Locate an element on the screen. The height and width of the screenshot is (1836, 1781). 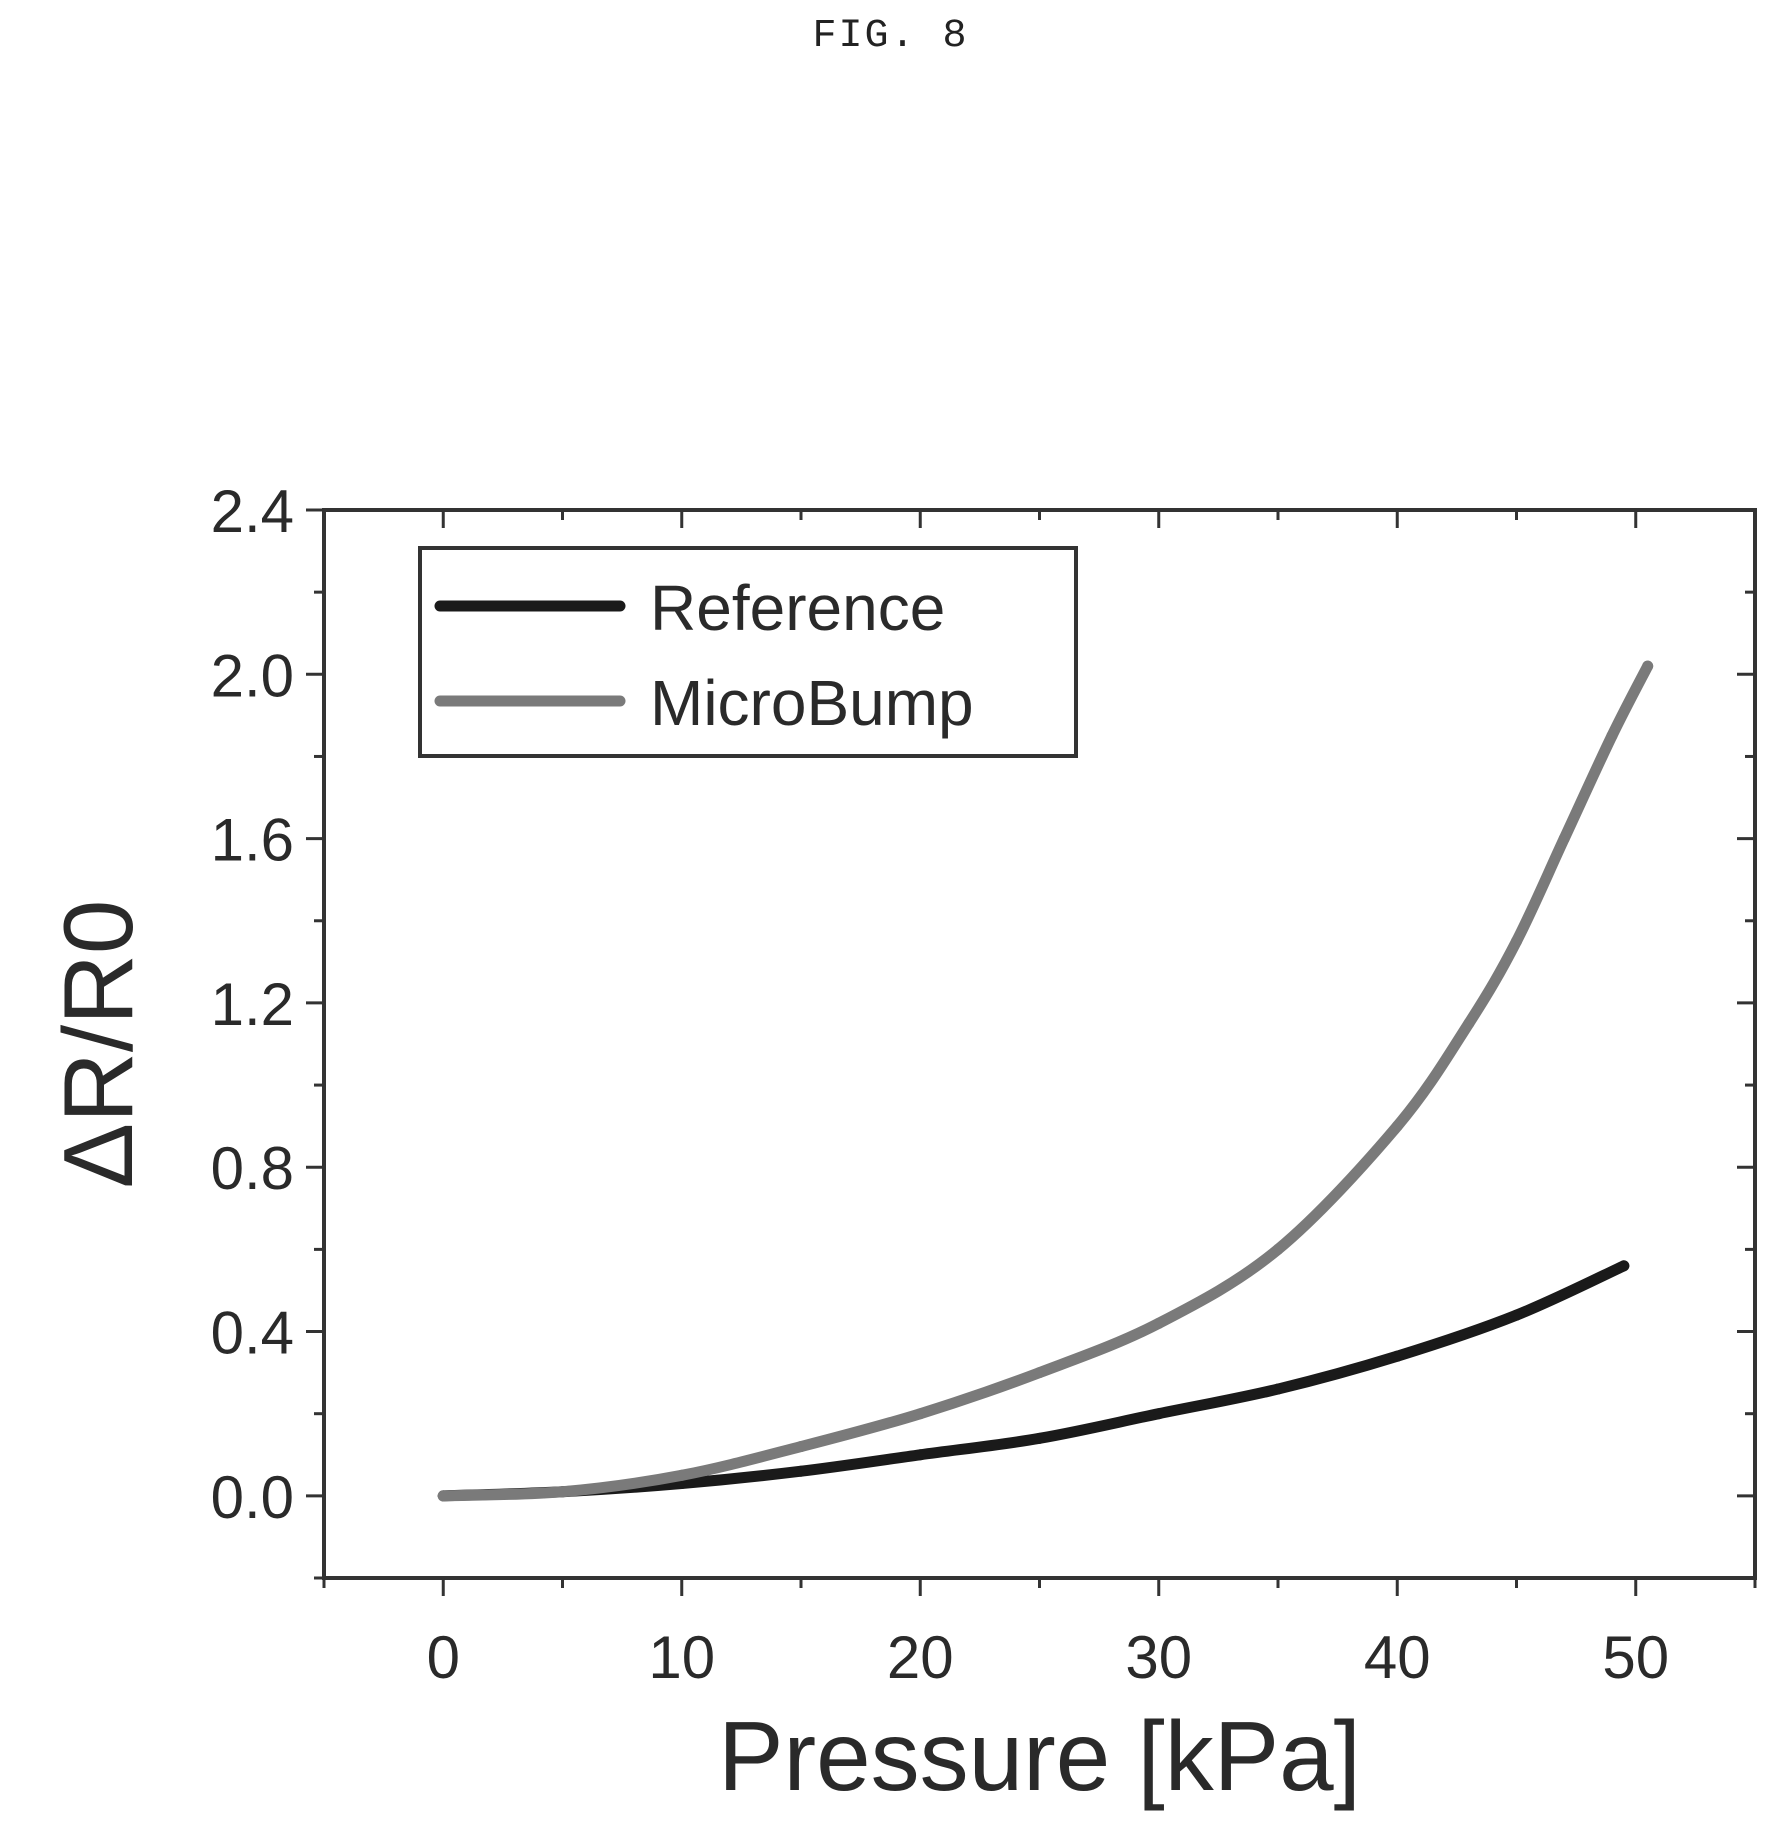
legend-label-reference: Reference is located at coordinates (797, 608).